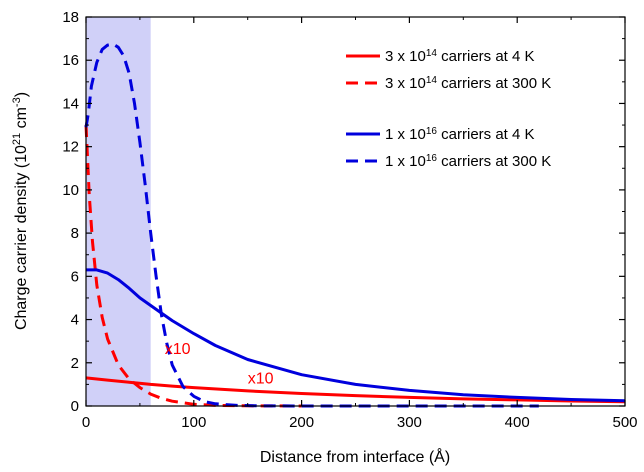 The height and width of the screenshot is (472, 644). I want to click on label-part: ), so click(21, 94).